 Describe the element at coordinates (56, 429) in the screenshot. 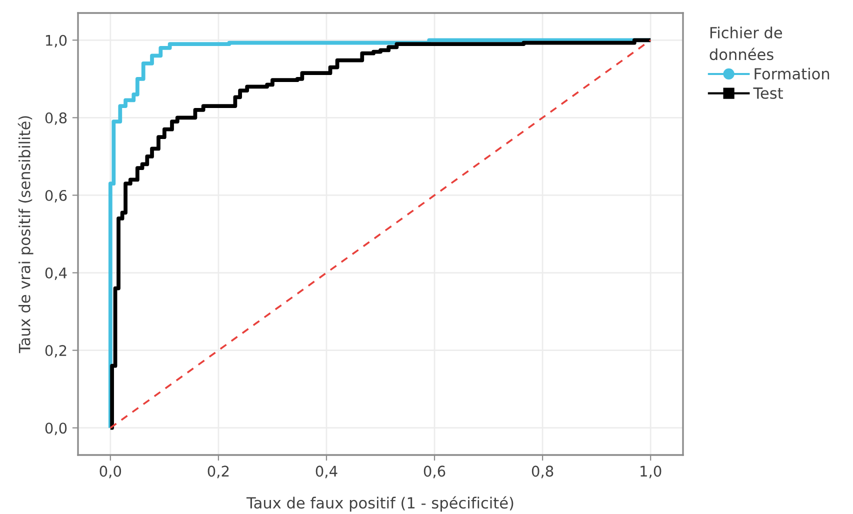

I see `y-tick-label: 0,0` at that location.